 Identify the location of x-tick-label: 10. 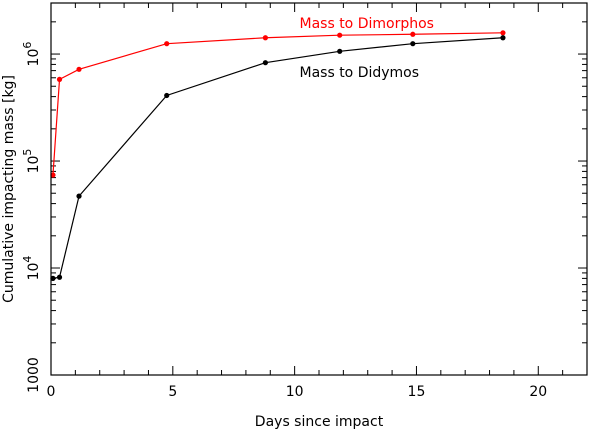
(295, 392).